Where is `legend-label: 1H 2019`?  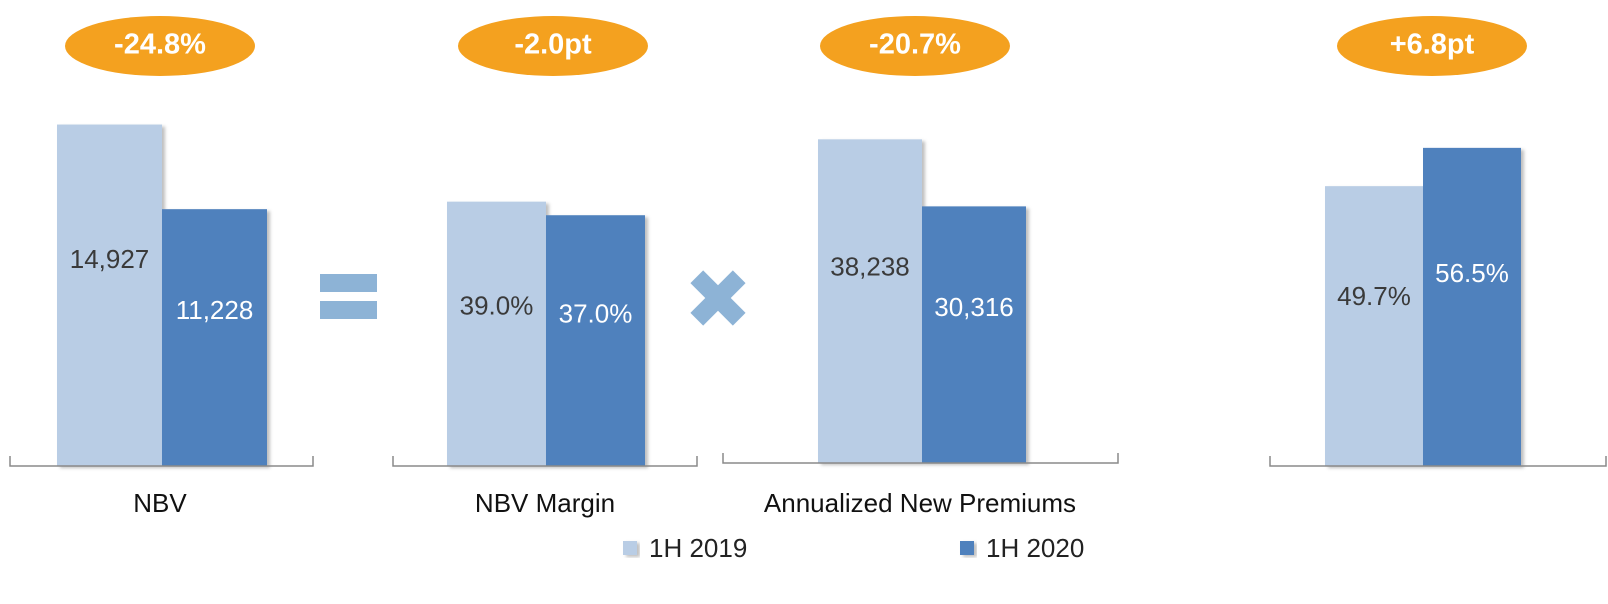
legend-label: 1H 2019 is located at coordinates (698, 548).